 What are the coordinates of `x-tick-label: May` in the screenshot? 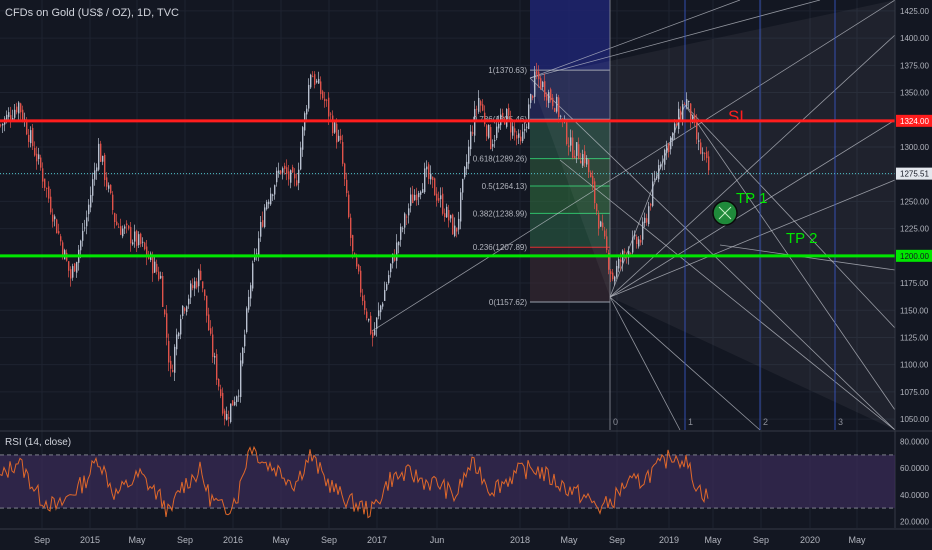 It's located at (137, 540).